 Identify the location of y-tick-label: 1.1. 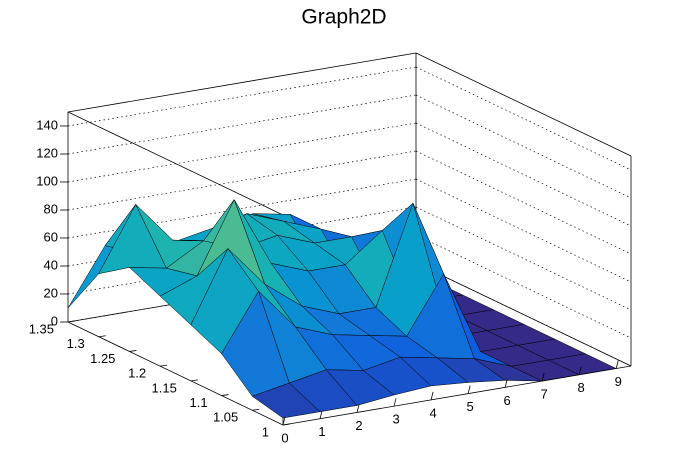
(198, 402).